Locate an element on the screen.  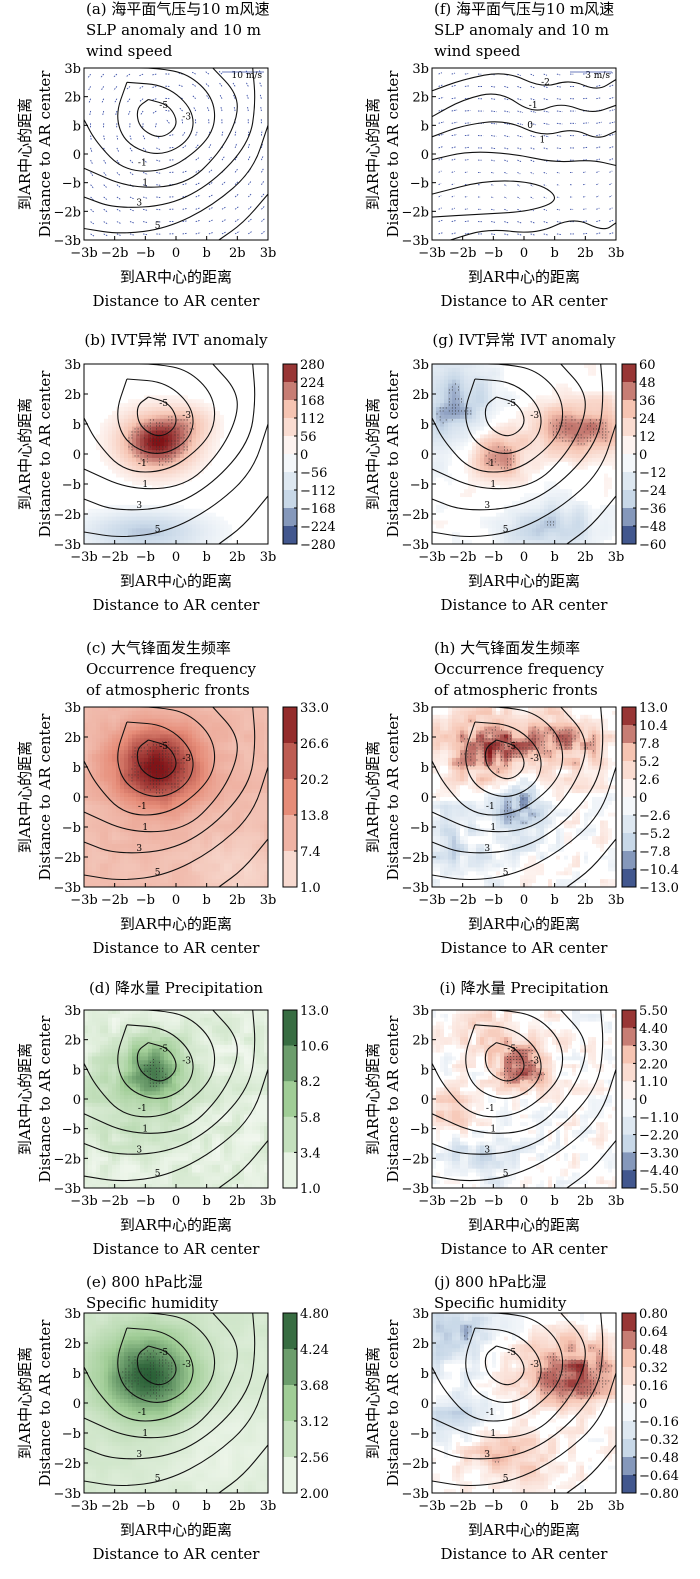
slp-contours is located at coordinates (176, 454).